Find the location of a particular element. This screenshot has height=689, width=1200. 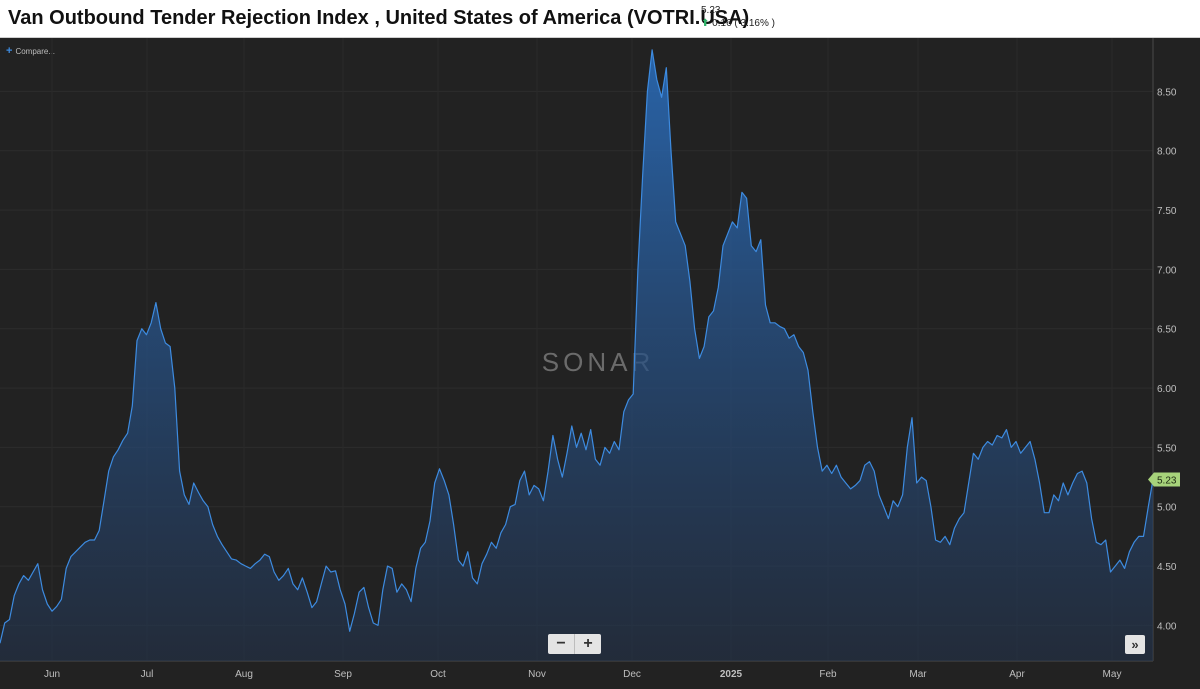

x-tick-label: Mar is located at coordinates (918, 674).